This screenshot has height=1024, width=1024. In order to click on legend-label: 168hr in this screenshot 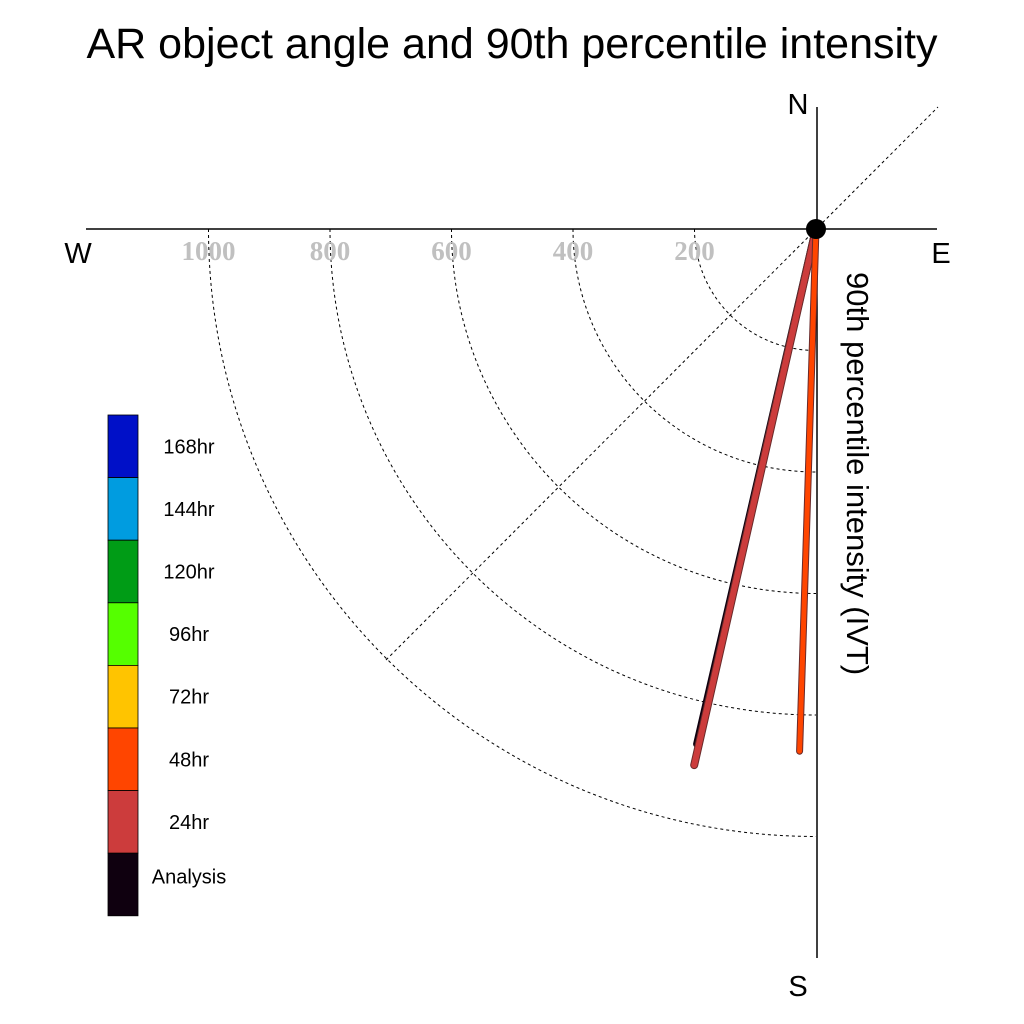, I will do `click(188, 447)`.